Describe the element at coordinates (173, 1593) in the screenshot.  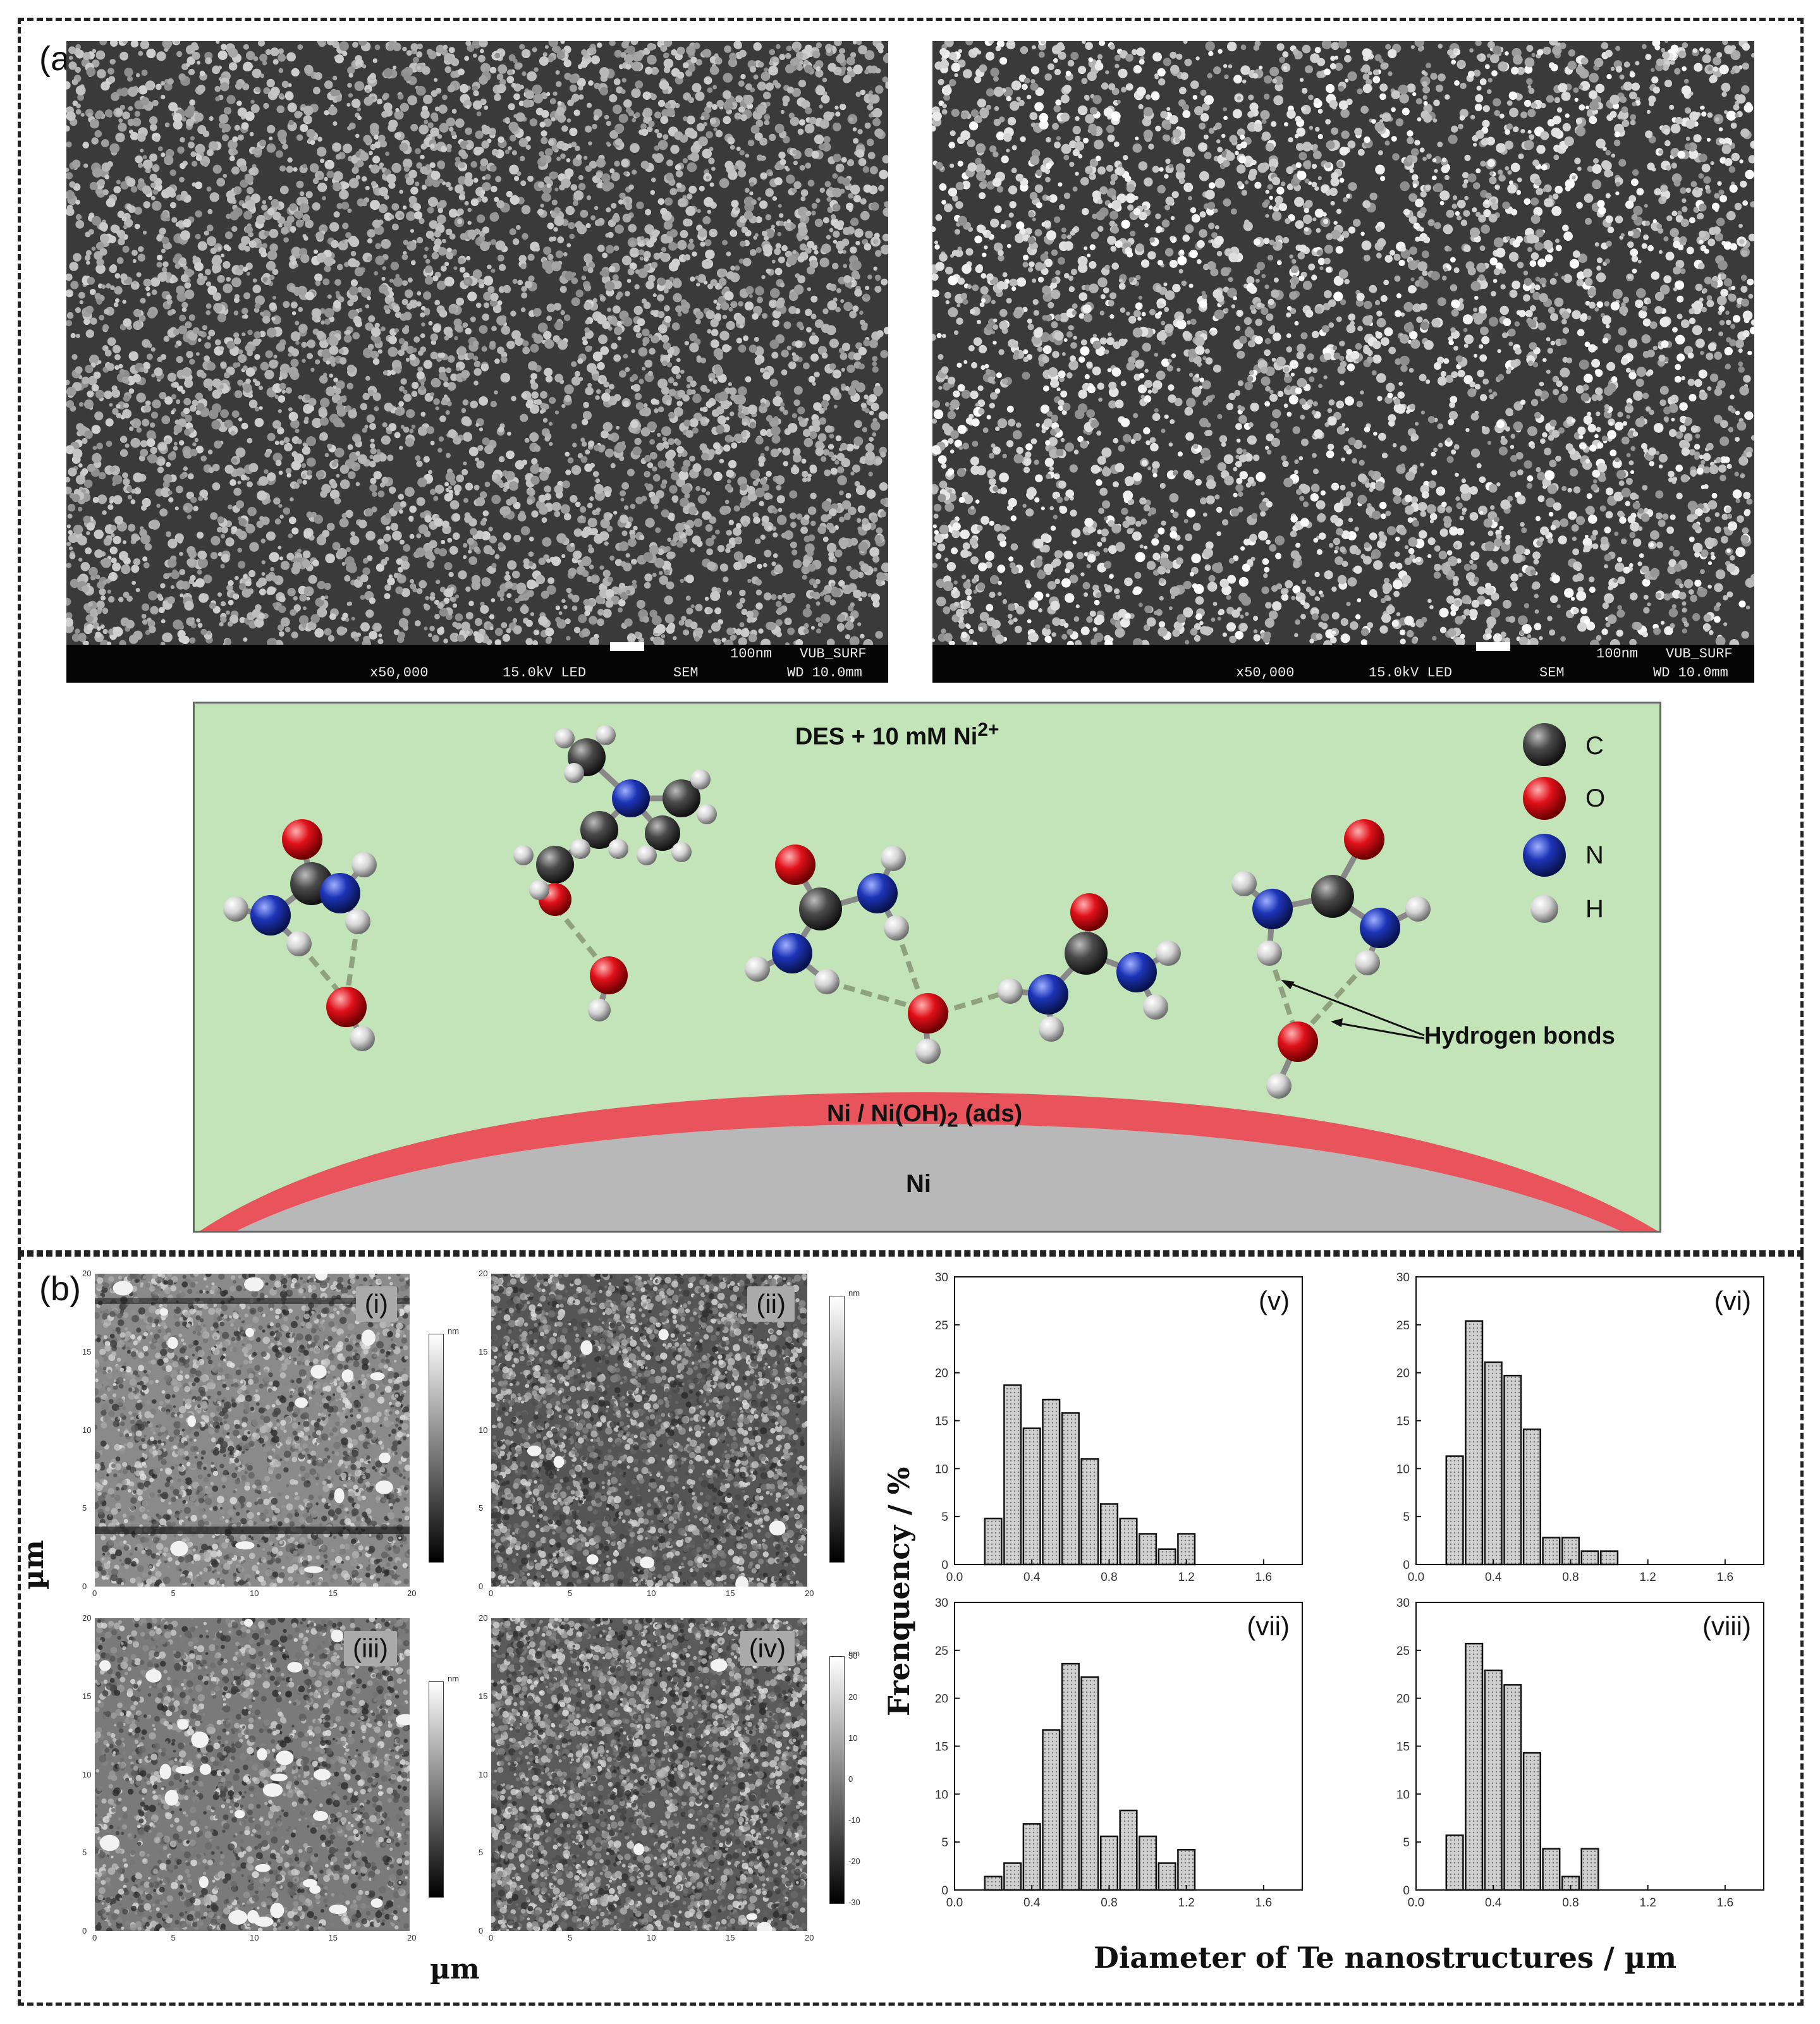
I see `afm-x-tick: 5` at that location.